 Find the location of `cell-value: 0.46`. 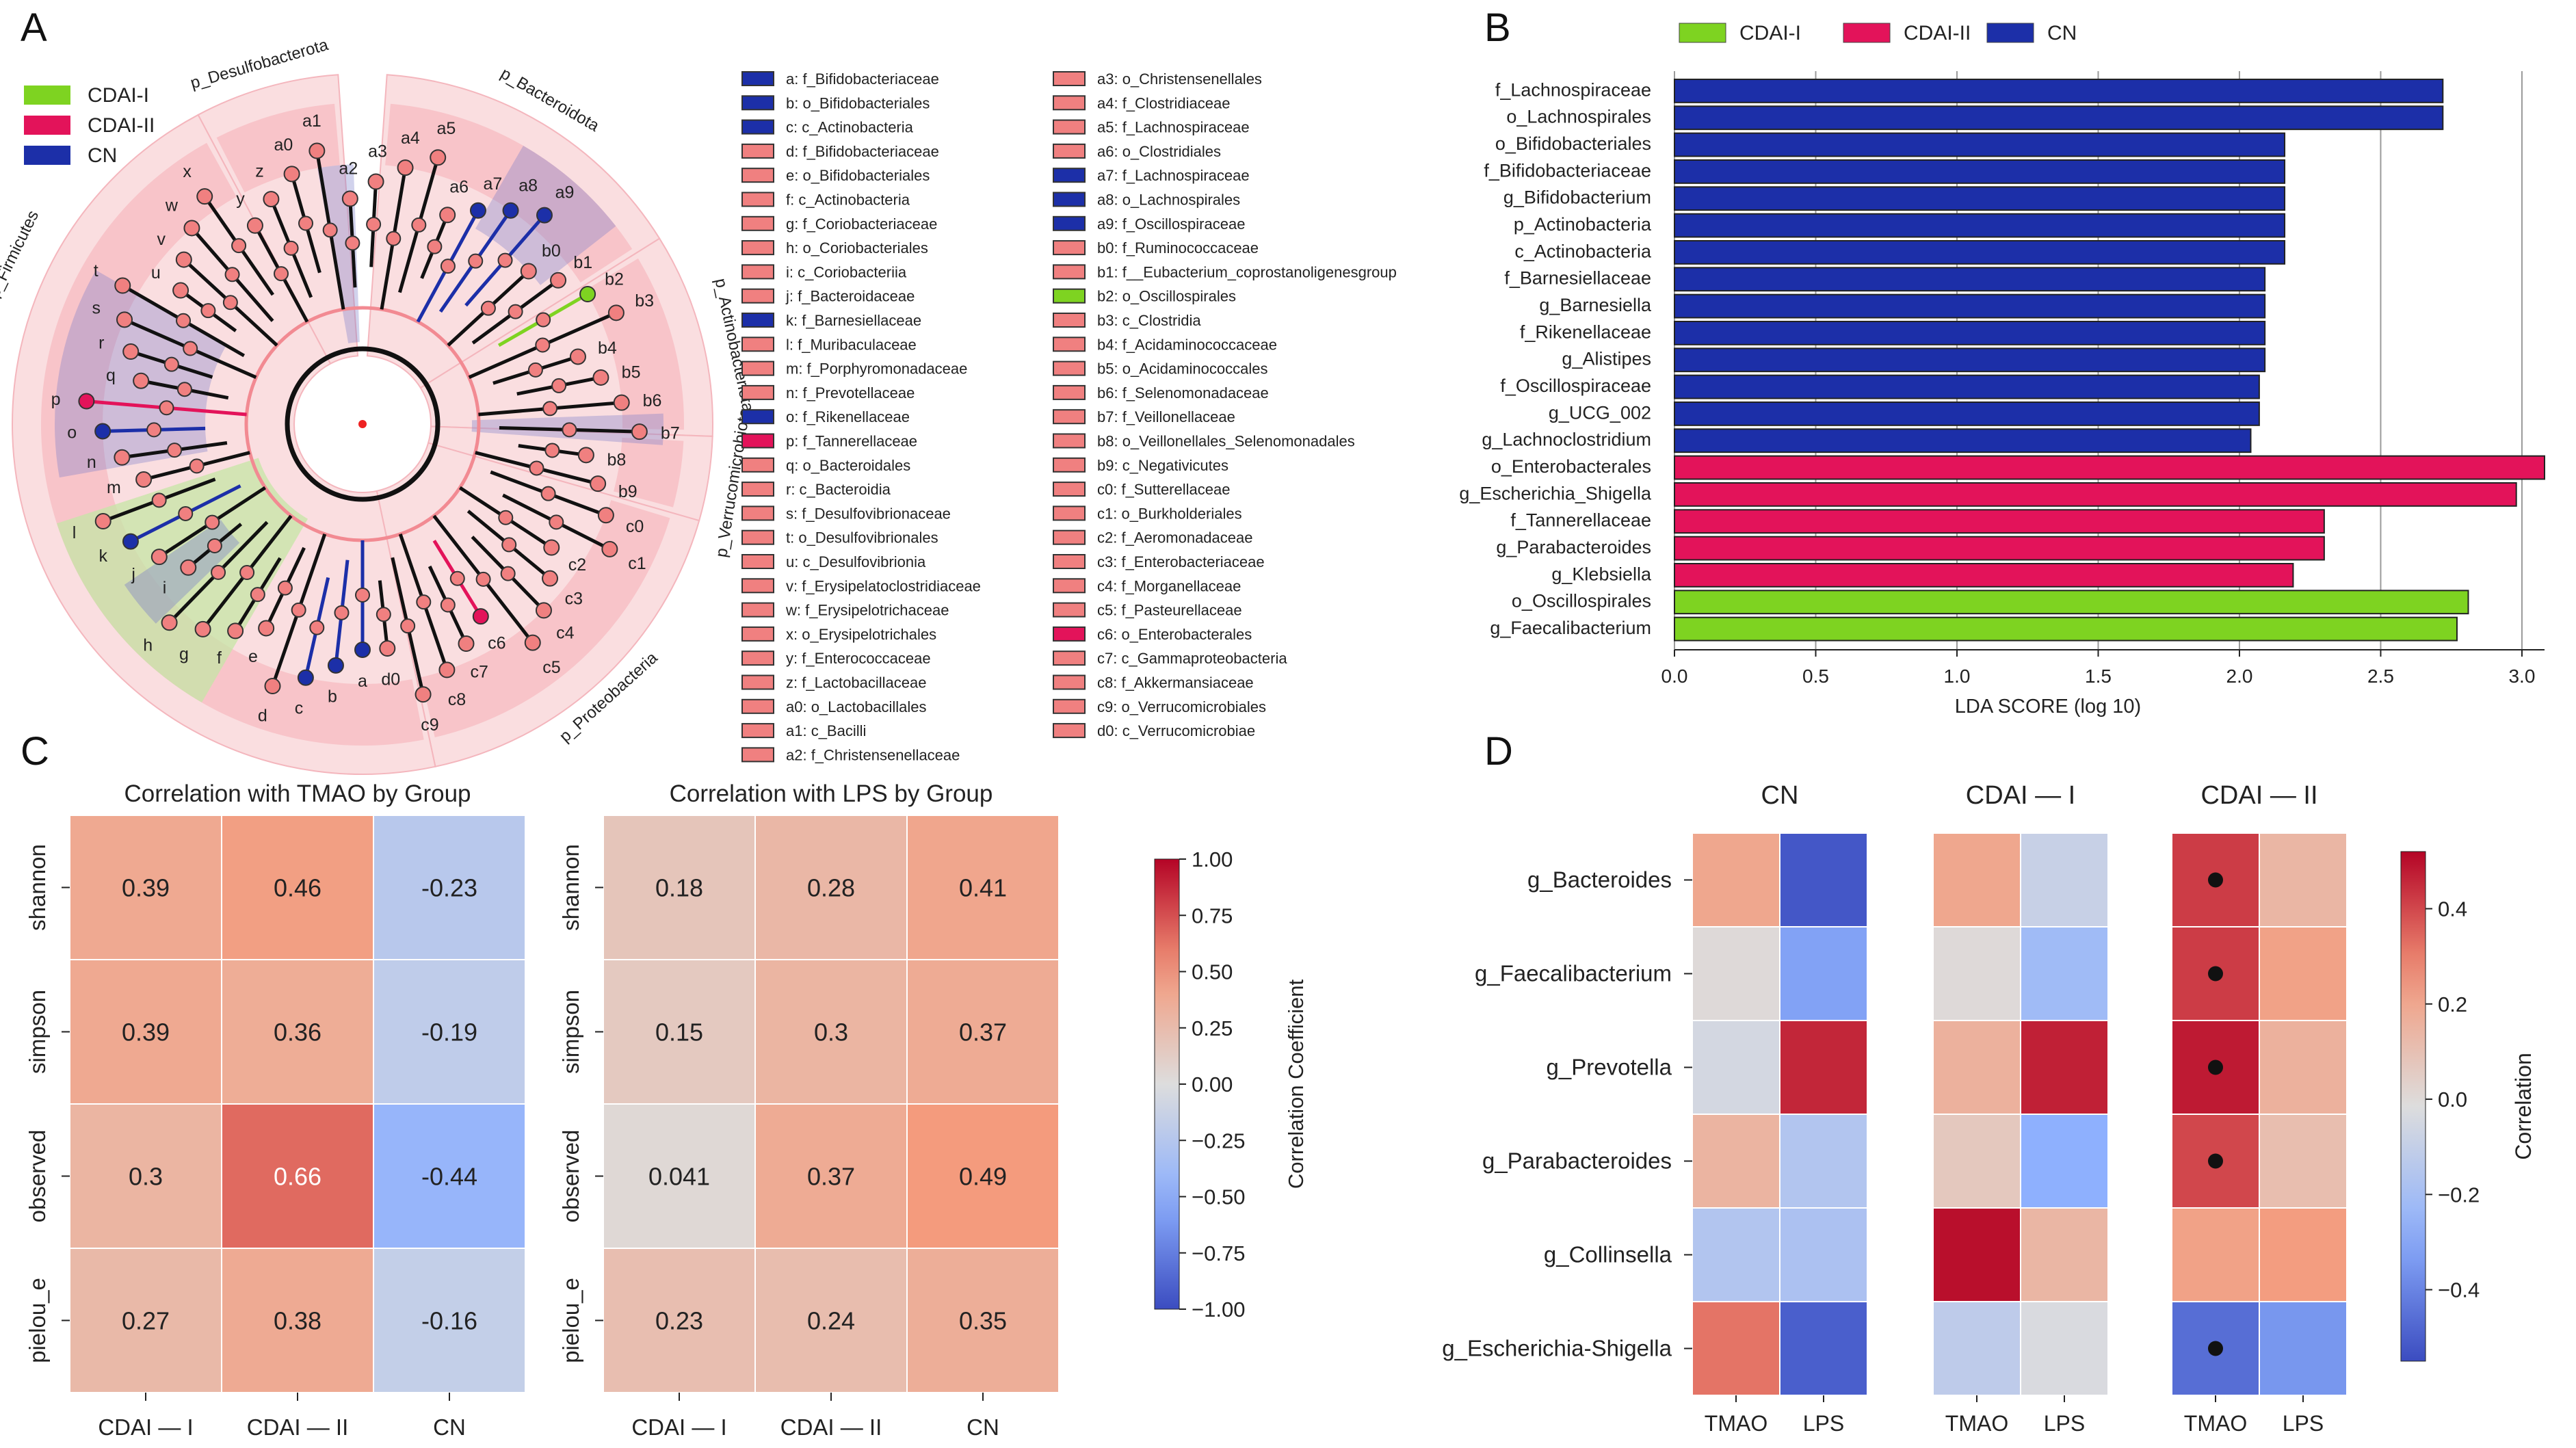

cell-value: 0.46 is located at coordinates (297, 888).